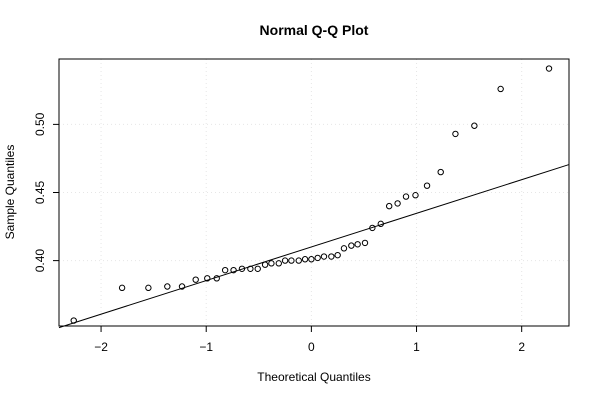 The height and width of the screenshot is (400, 599). I want to click on chart-title: Normal Q-Q Plot, so click(314, 30).